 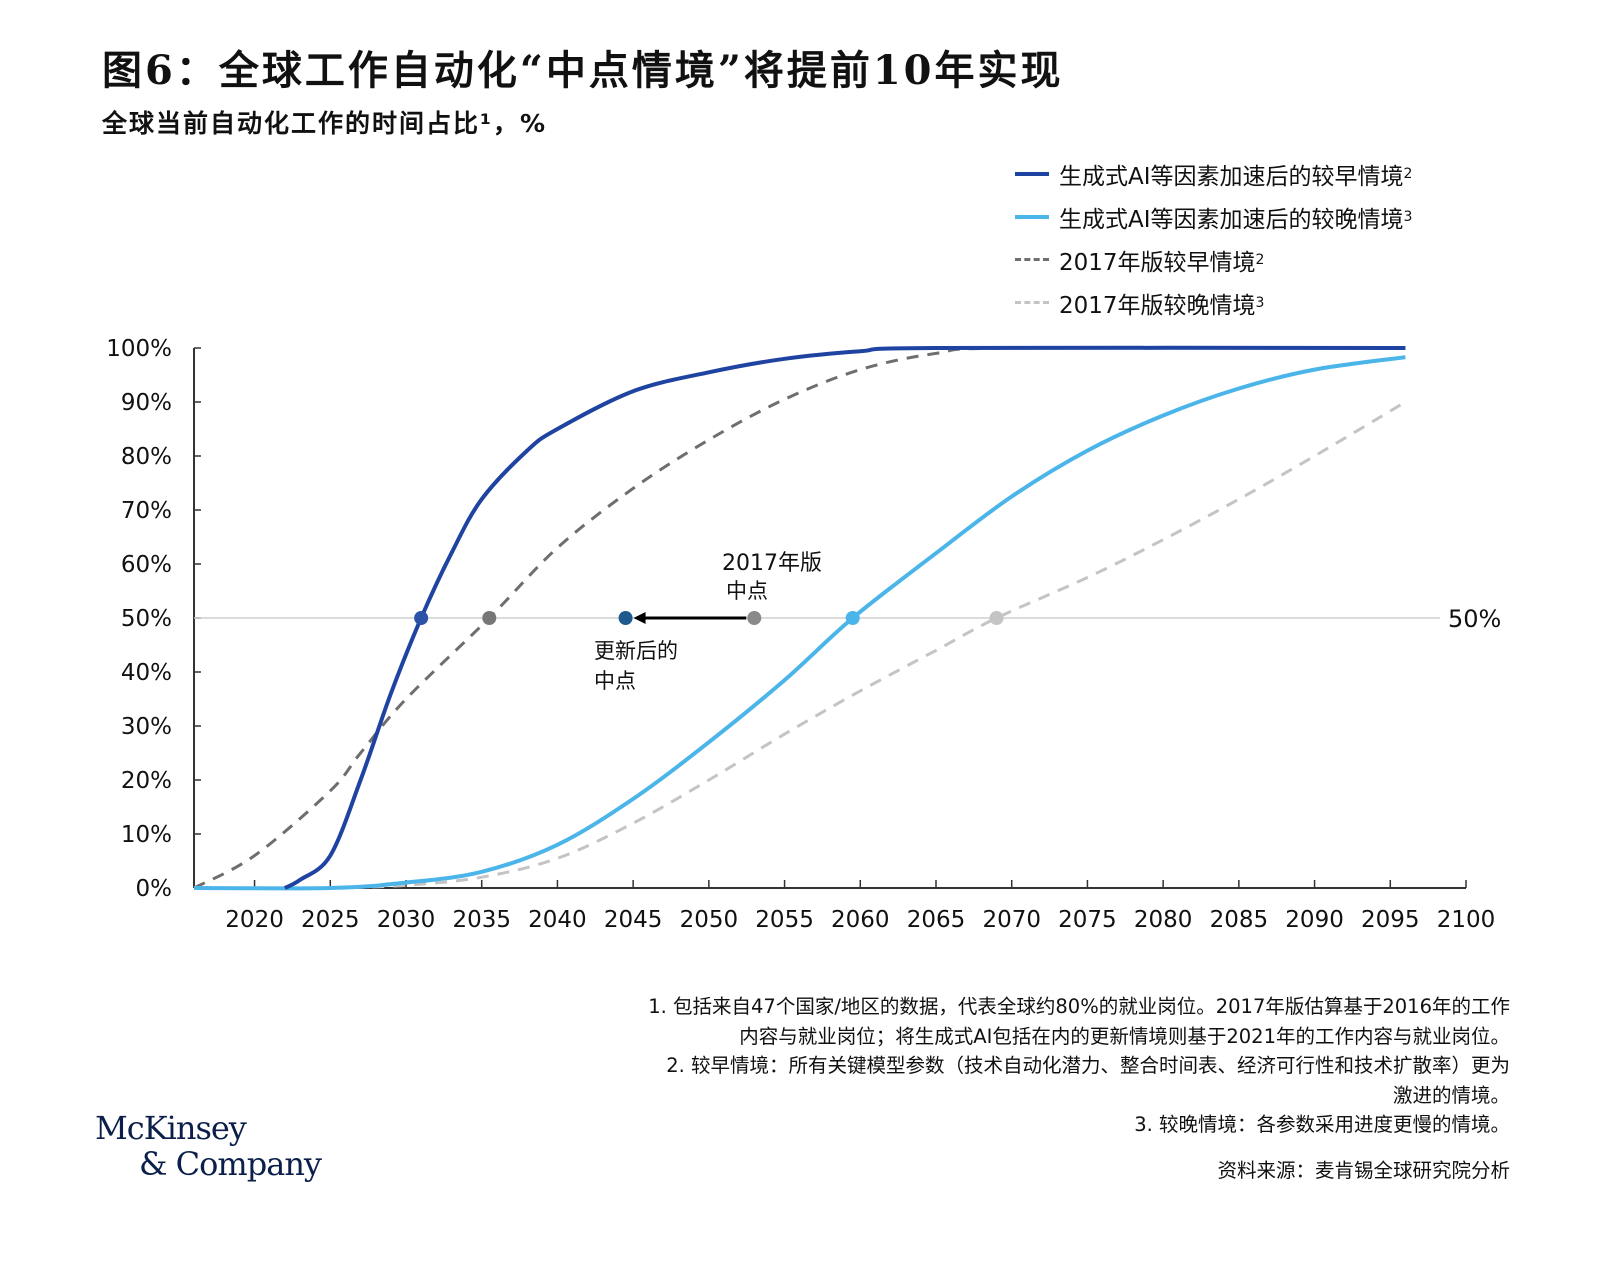 I want to click on x-tick-label: 2030, so click(x=406, y=920).